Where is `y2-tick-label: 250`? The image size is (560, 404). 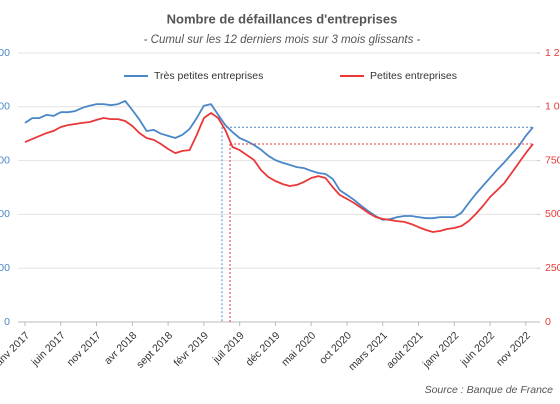
y2-tick-label: 250 is located at coordinates (552, 268).